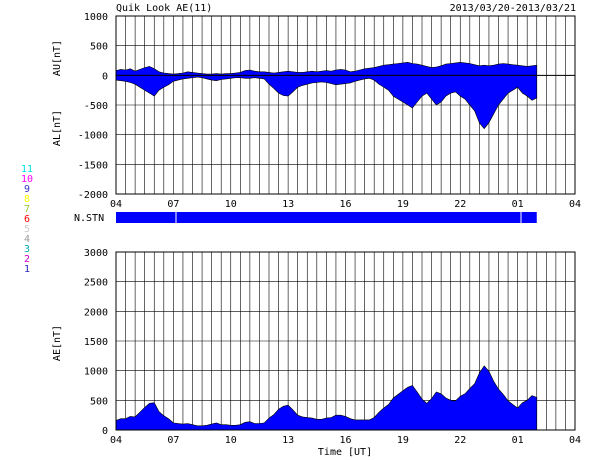 The width and height of the screenshot is (590, 460). Describe the element at coordinates (105, 431) in the screenshot. I see `ae-ytick-label: 0` at that location.